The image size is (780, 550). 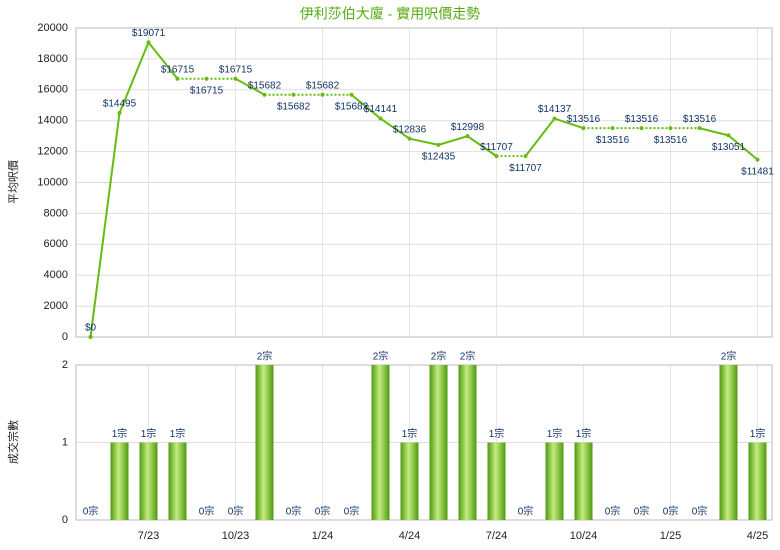 What do you see at coordinates (757, 536) in the screenshot?
I see `x-tick-label: 4/25` at bounding box center [757, 536].